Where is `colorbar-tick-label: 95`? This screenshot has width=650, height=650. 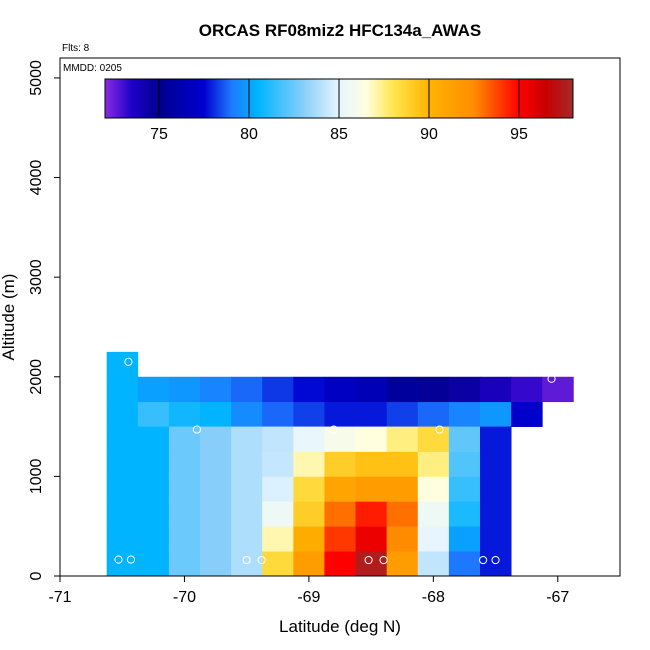
colorbar-tick-label: 95 is located at coordinates (519, 134).